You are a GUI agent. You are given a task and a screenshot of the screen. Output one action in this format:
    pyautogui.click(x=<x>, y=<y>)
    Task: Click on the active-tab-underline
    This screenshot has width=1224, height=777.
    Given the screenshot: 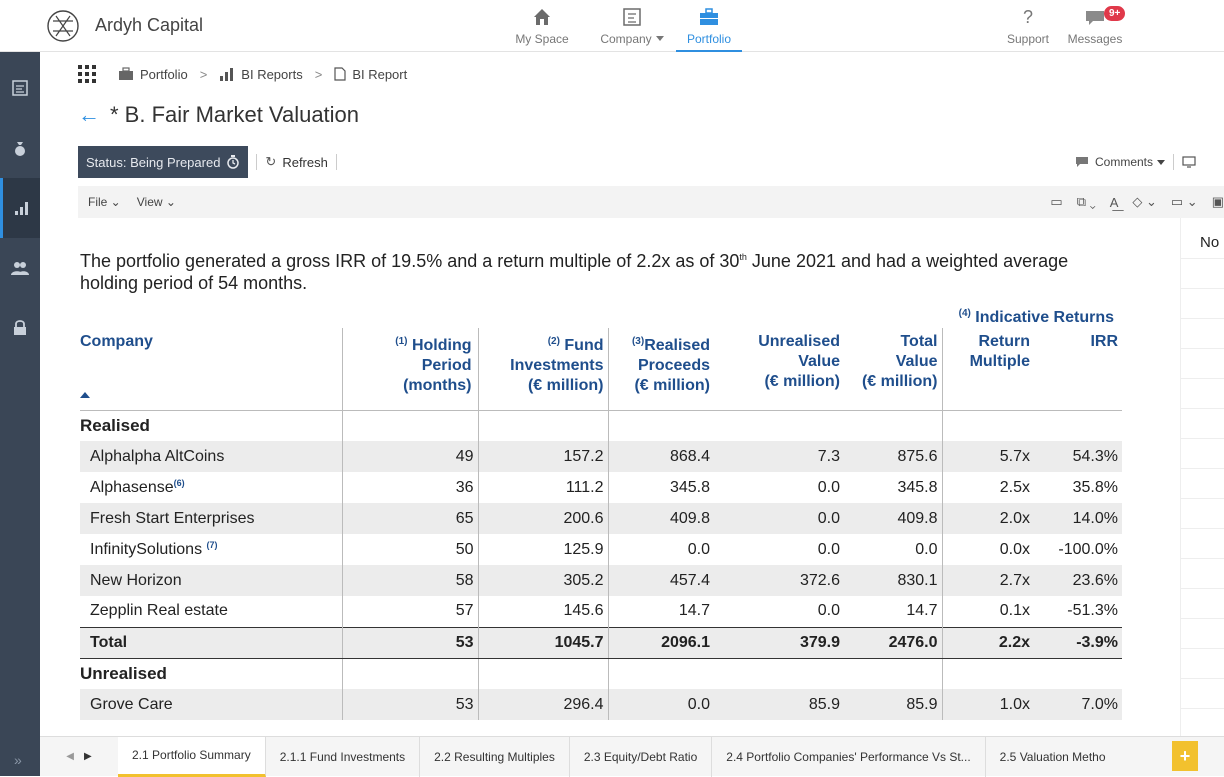 What is the action you would take?
    pyautogui.click(x=709, y=51)
    